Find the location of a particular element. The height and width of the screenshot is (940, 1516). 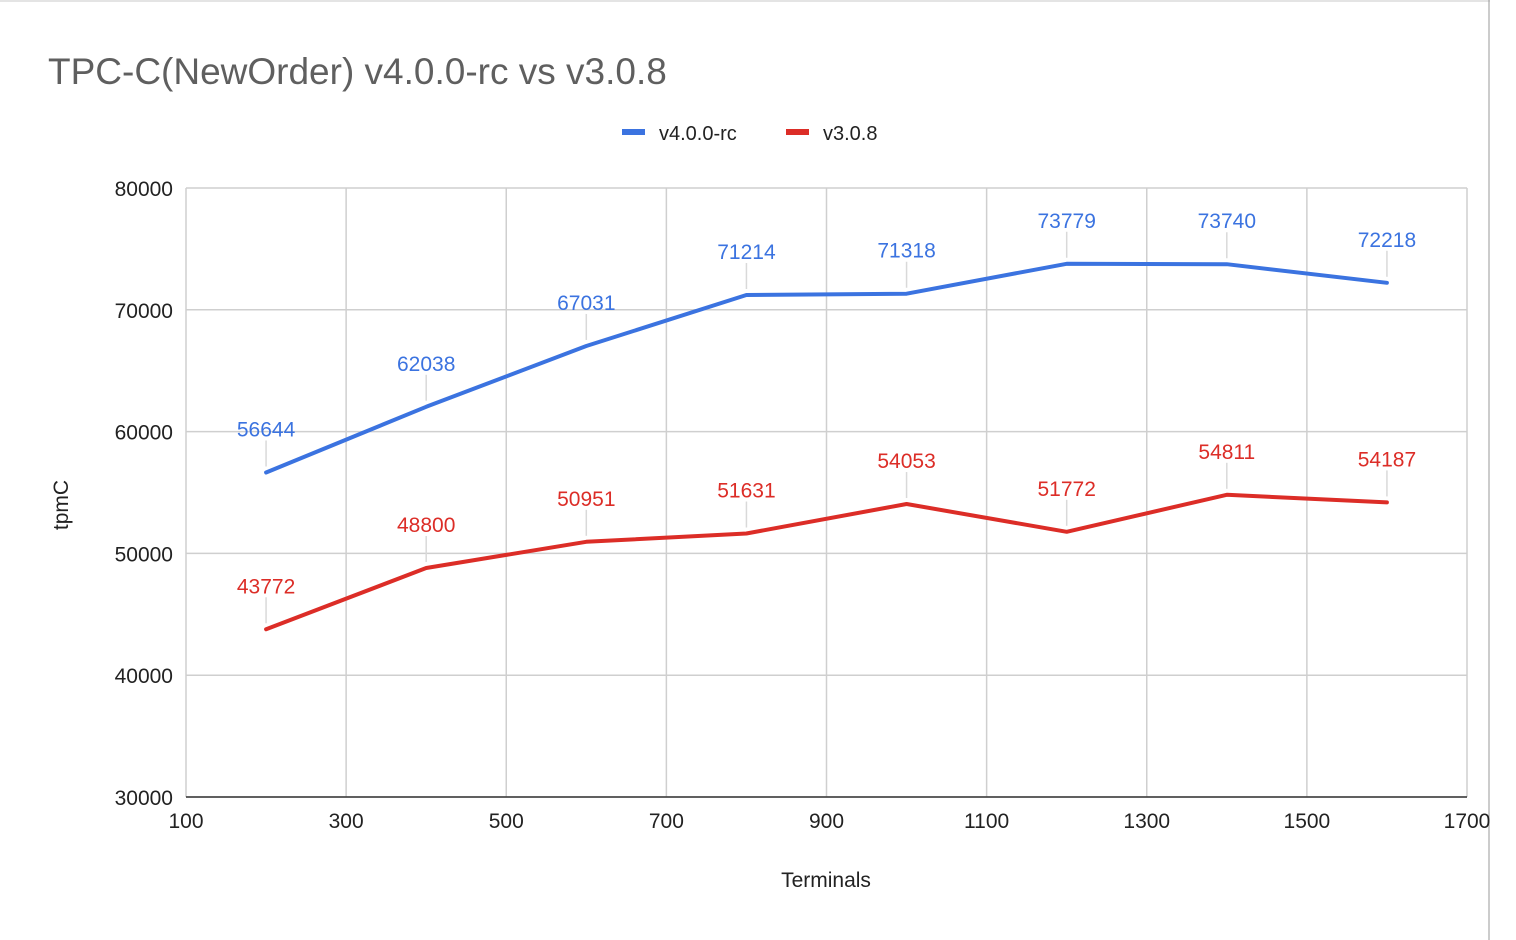

x-tick-label: 700 is located at coordinates (666, 821).